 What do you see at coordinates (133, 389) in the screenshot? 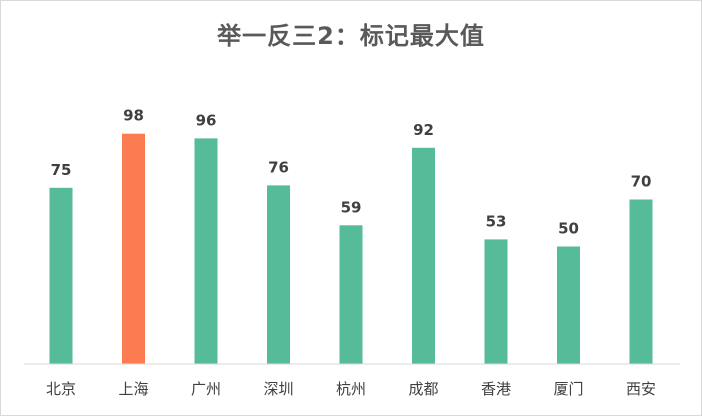
I see `category-label-上海: 上海` at bounding box center [133, 389].